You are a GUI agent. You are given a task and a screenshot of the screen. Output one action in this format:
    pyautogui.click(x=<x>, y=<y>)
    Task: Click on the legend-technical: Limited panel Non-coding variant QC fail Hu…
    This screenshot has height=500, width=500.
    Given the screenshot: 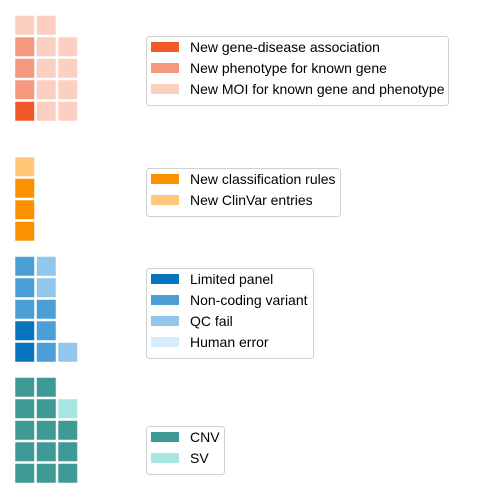 What is the action you would take?
    pyautogui.click(x=230, y=313)
    